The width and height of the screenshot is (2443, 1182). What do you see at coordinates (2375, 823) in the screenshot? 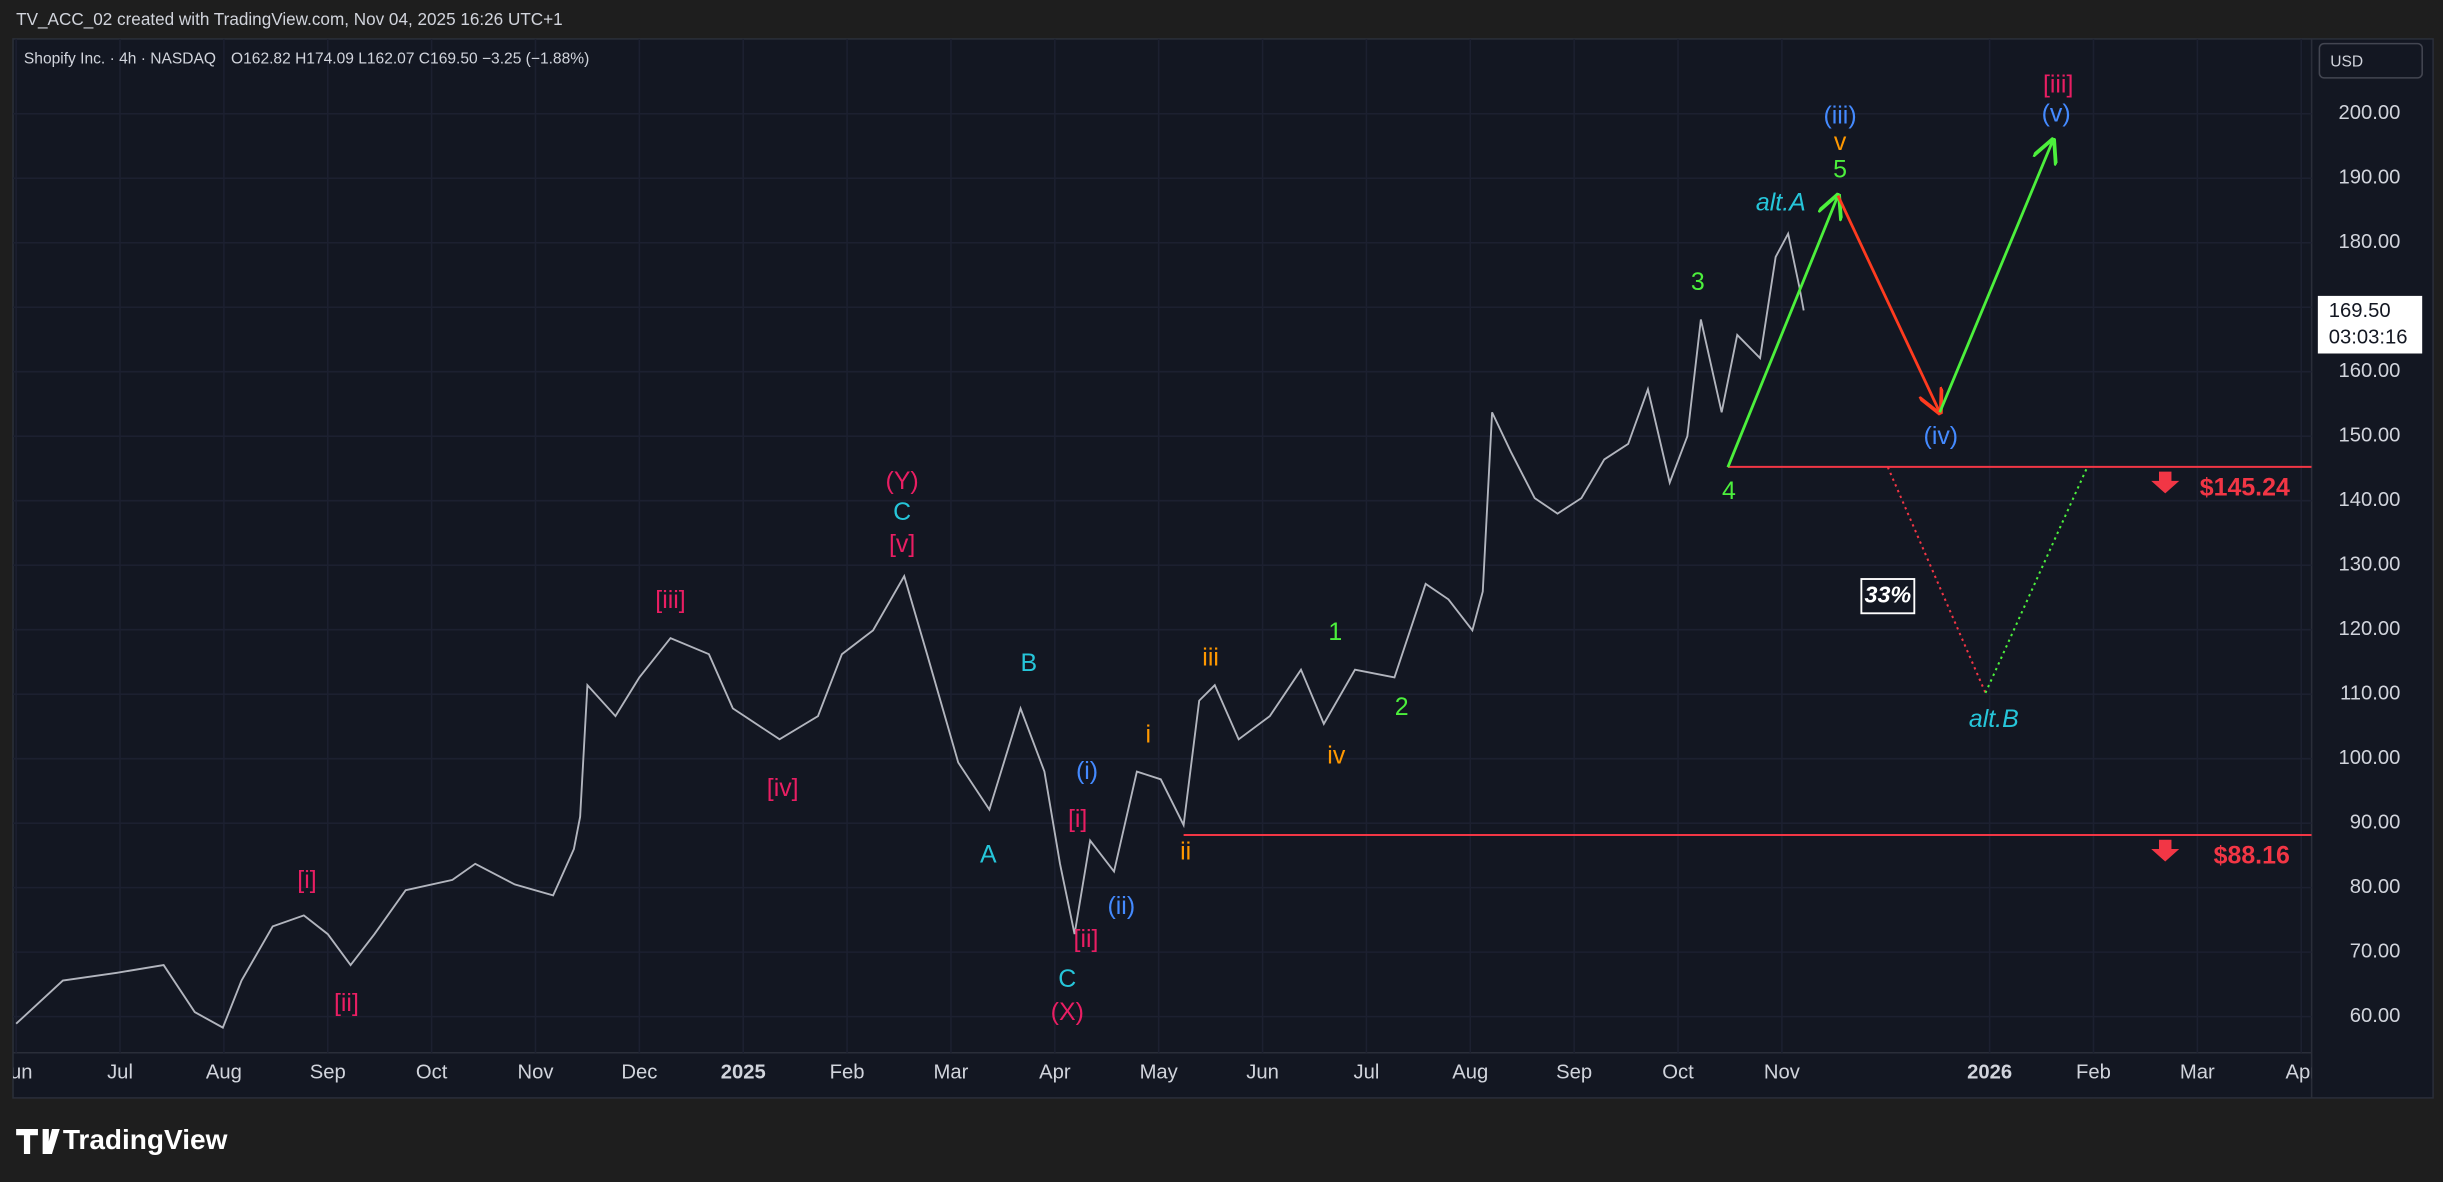
I see `y-tick-label: 90.00` at bounding box center [2375, 823].